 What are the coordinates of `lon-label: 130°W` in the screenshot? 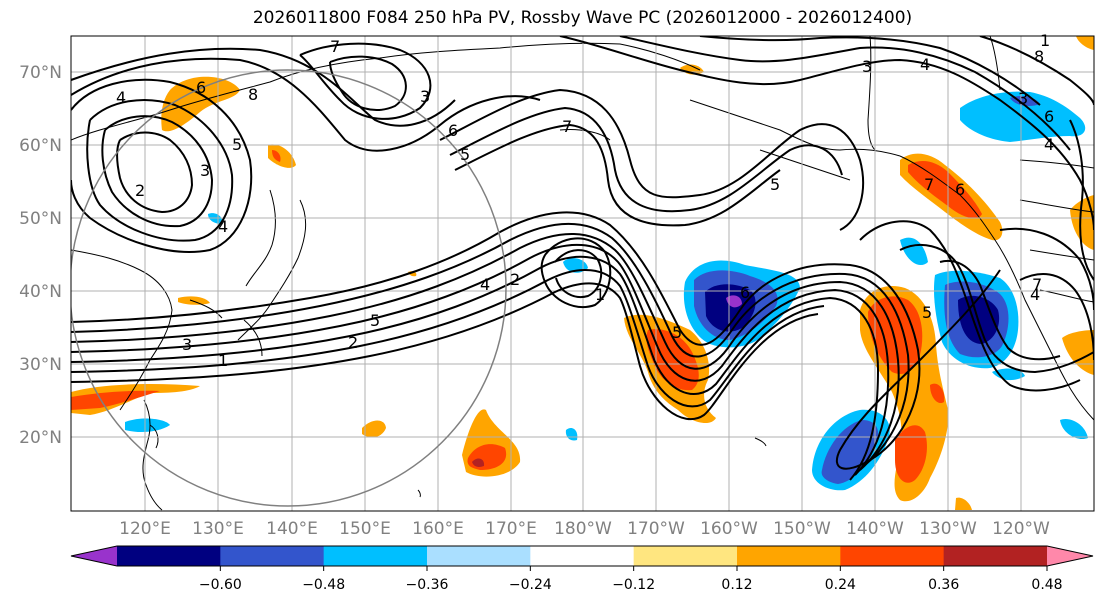 It's located at (948, 529).